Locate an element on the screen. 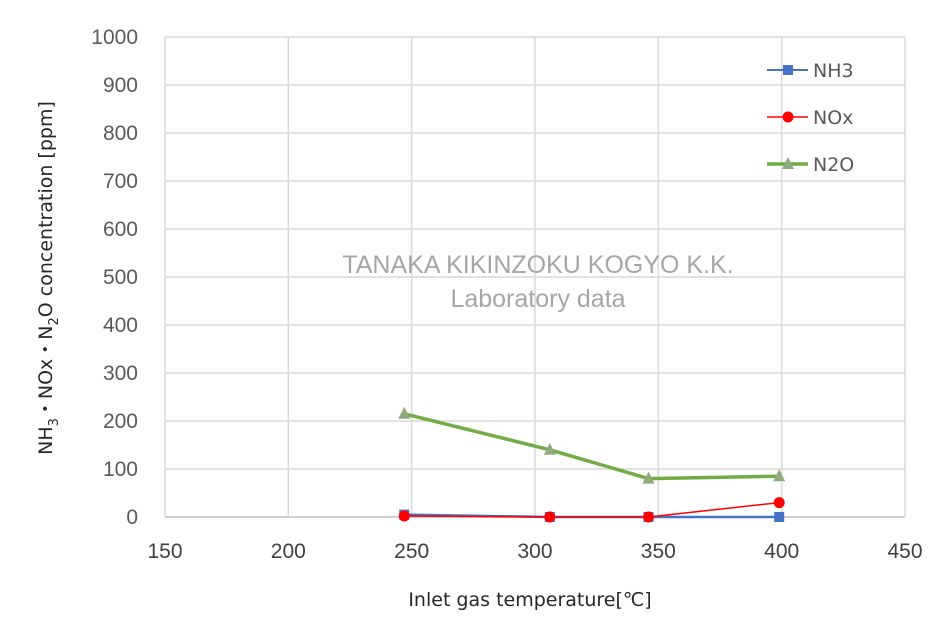 The width and height of the screenshot is (934, 622). y-tick-label: 400 is located at coordinates (120, 325).